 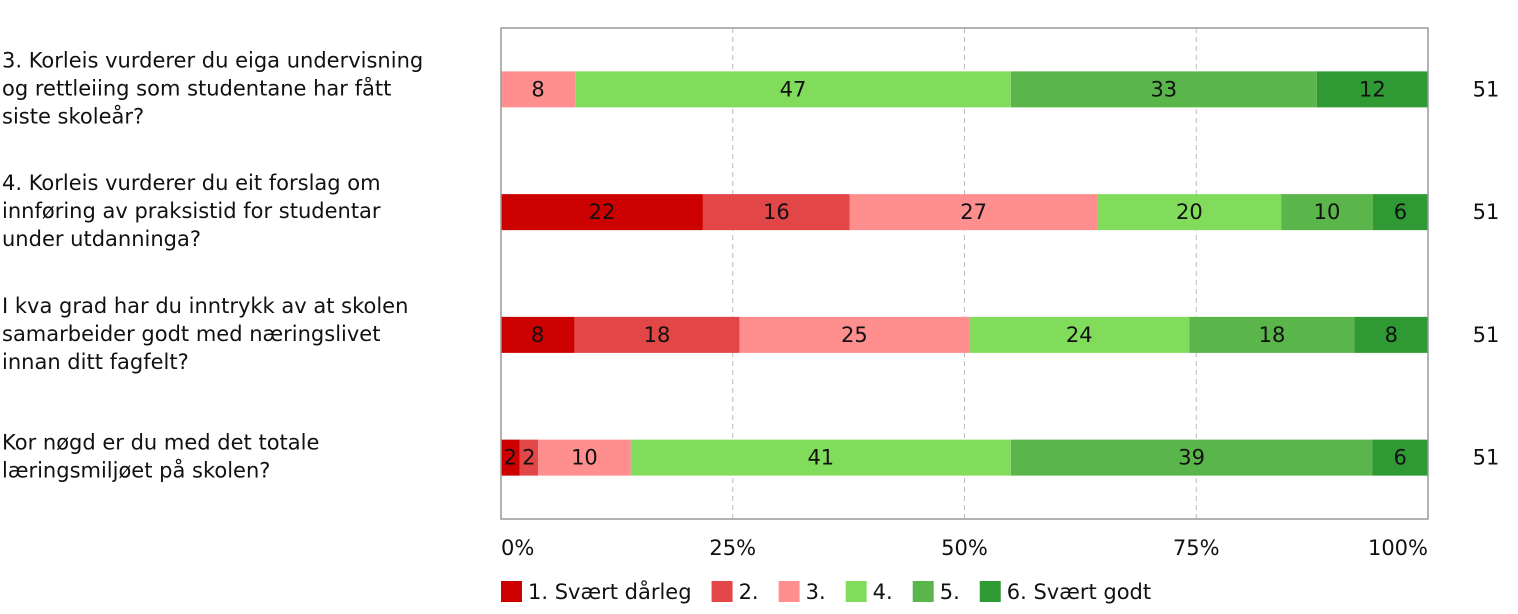 What do you see at coordinates (101, 239) in the screenshot?
I see `category-label: under utdanninga?` at bounding box center [101, 239].